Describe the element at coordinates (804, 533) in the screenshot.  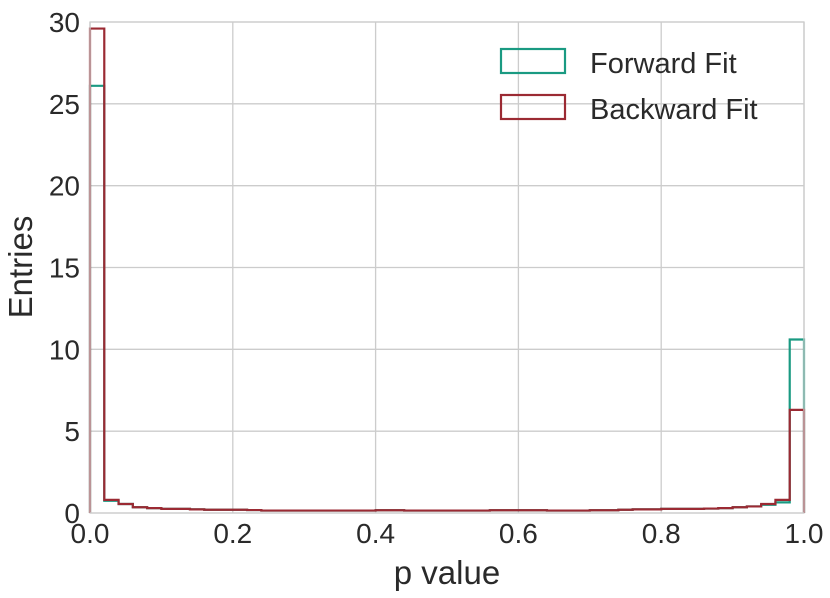
I see `x-tick-label: 1.0` at that location.